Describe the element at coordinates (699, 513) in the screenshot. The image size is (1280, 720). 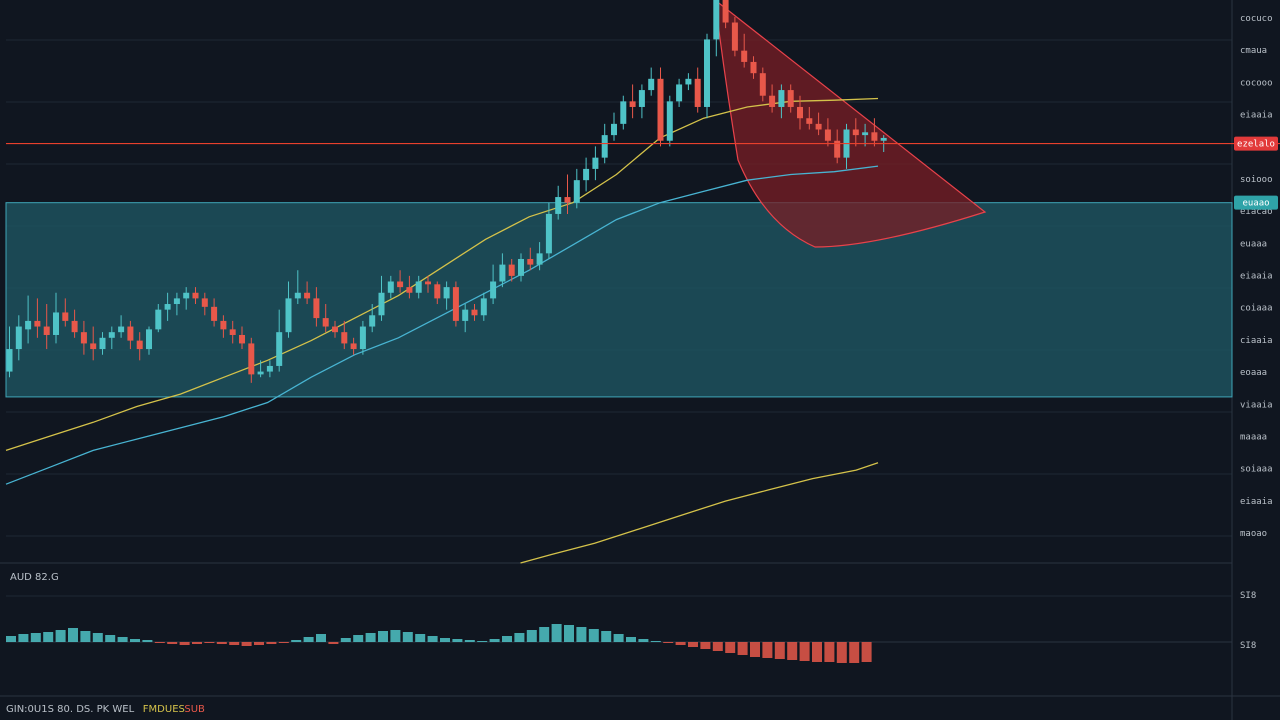
I see `ma-long-line` at that location.